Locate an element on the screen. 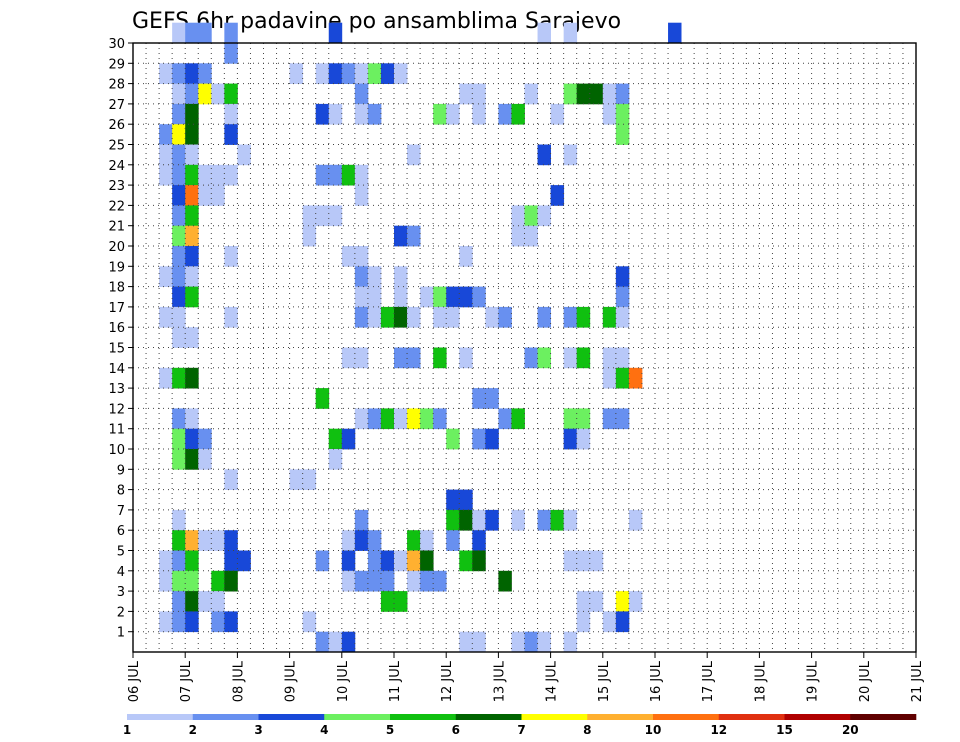 The height and width of the screenshot is (742, 960). colorbar-label: 20 is located at coordinates (850, 730).